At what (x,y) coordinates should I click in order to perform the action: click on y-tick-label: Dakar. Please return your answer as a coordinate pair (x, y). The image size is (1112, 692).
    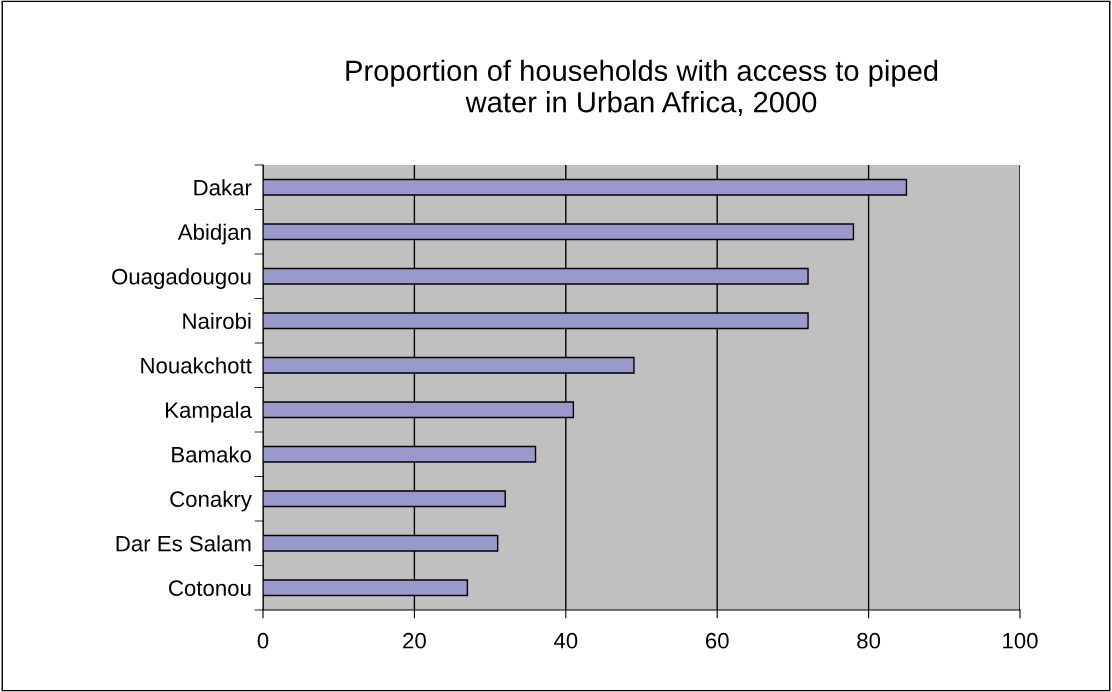
    Looking at the image, I should click on (223, 187).